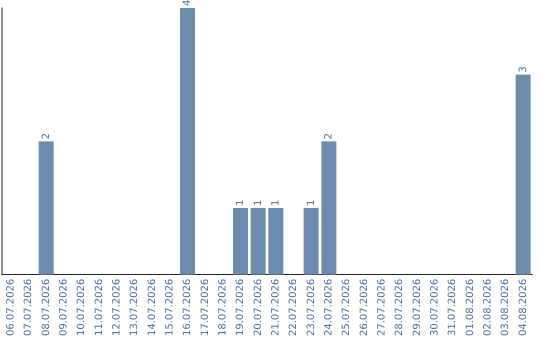 The image size is (540, 340). Describe the element at coordinates (400, 307) in the screenshot. I see `x-tick-label: 28.07.2026` at that location.